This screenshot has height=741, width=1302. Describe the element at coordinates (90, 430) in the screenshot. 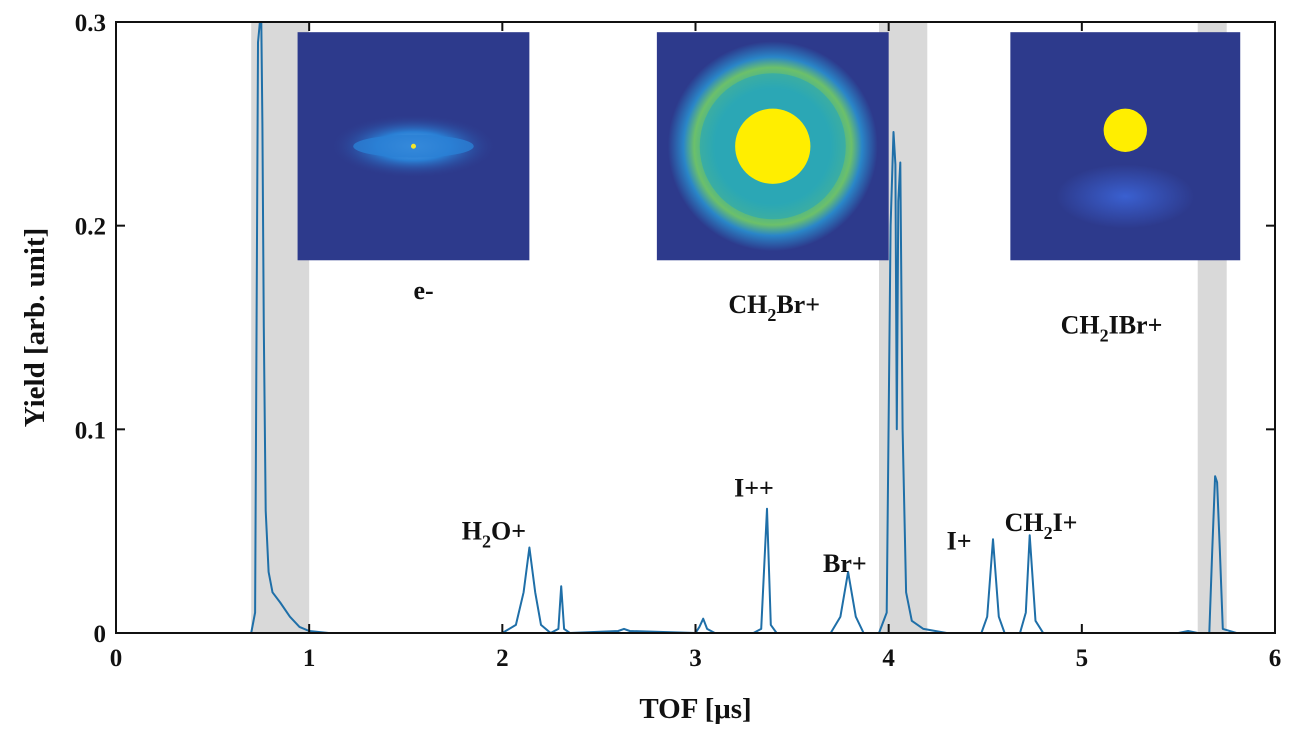

I see `y-tick-label-1: 0.1` at that location.